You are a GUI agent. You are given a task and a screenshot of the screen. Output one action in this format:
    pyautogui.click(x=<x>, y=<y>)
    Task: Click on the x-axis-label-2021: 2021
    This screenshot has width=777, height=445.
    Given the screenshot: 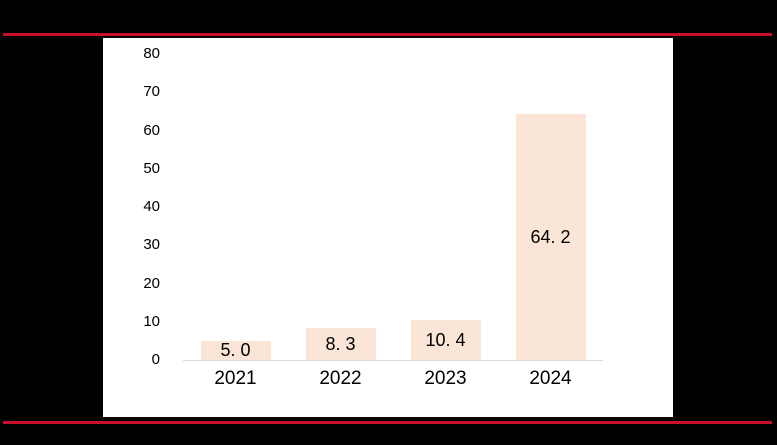 What is the action you would take?
    pyautogui.click(x=235, y=378)
    